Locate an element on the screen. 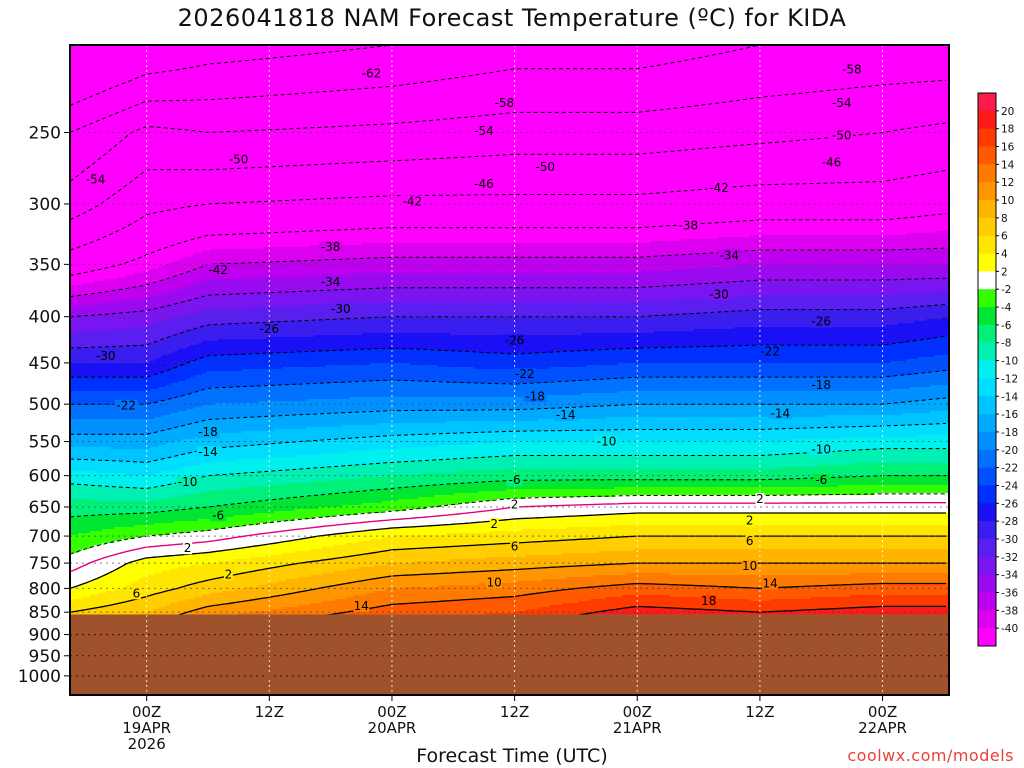  colorbar-label: -28 is located at coordinates (1009, 522).